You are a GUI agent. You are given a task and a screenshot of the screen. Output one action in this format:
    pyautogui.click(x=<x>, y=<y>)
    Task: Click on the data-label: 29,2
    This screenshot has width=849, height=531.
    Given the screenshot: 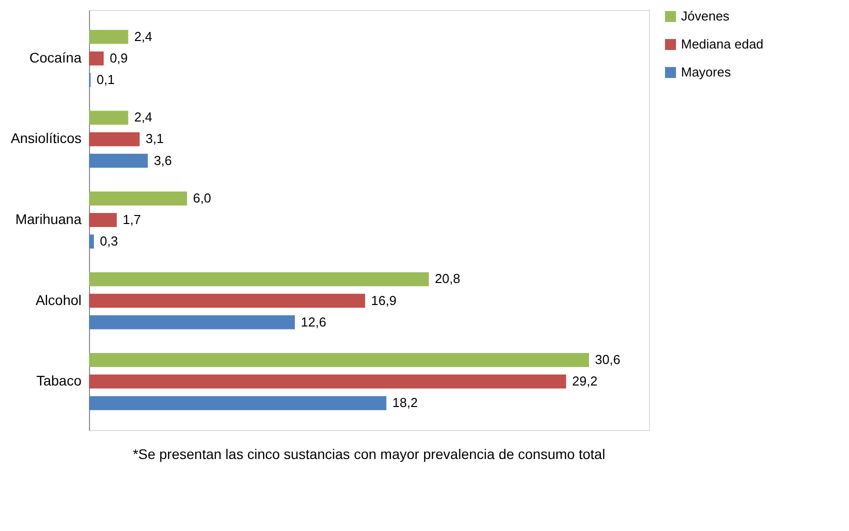 What is the action you would take?
    pyautogui.click(x=585, y=381)
    